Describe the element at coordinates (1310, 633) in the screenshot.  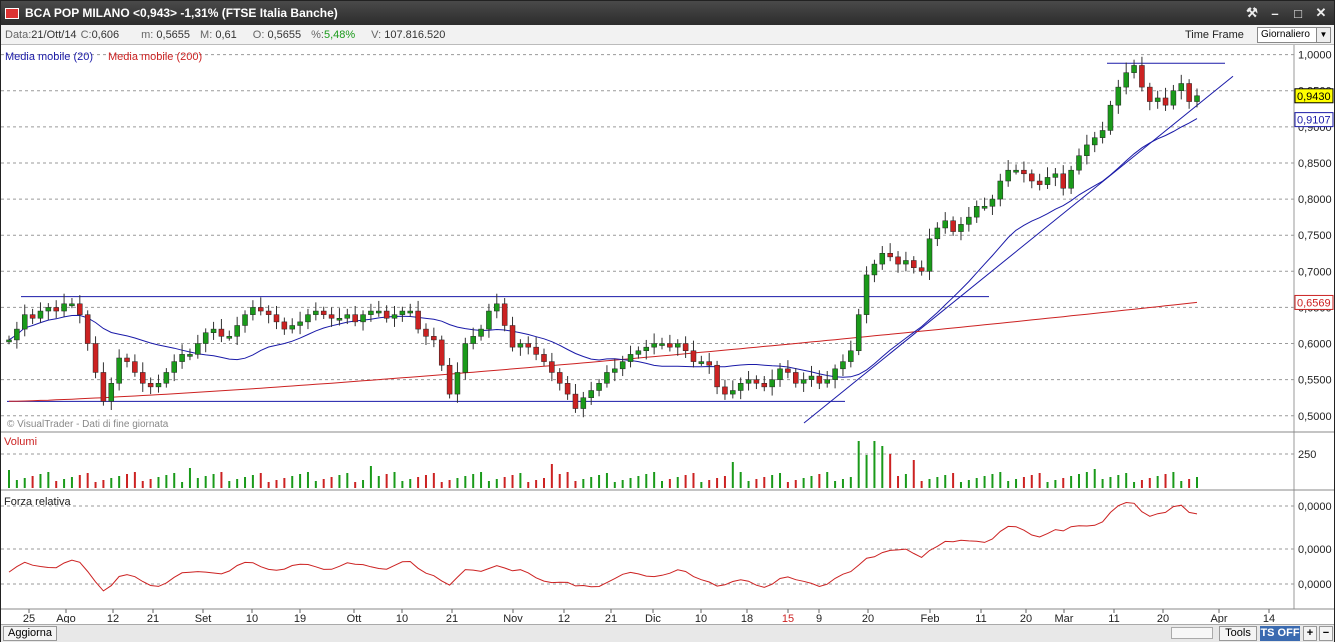
I see `zoom-in-button: +` at that location.